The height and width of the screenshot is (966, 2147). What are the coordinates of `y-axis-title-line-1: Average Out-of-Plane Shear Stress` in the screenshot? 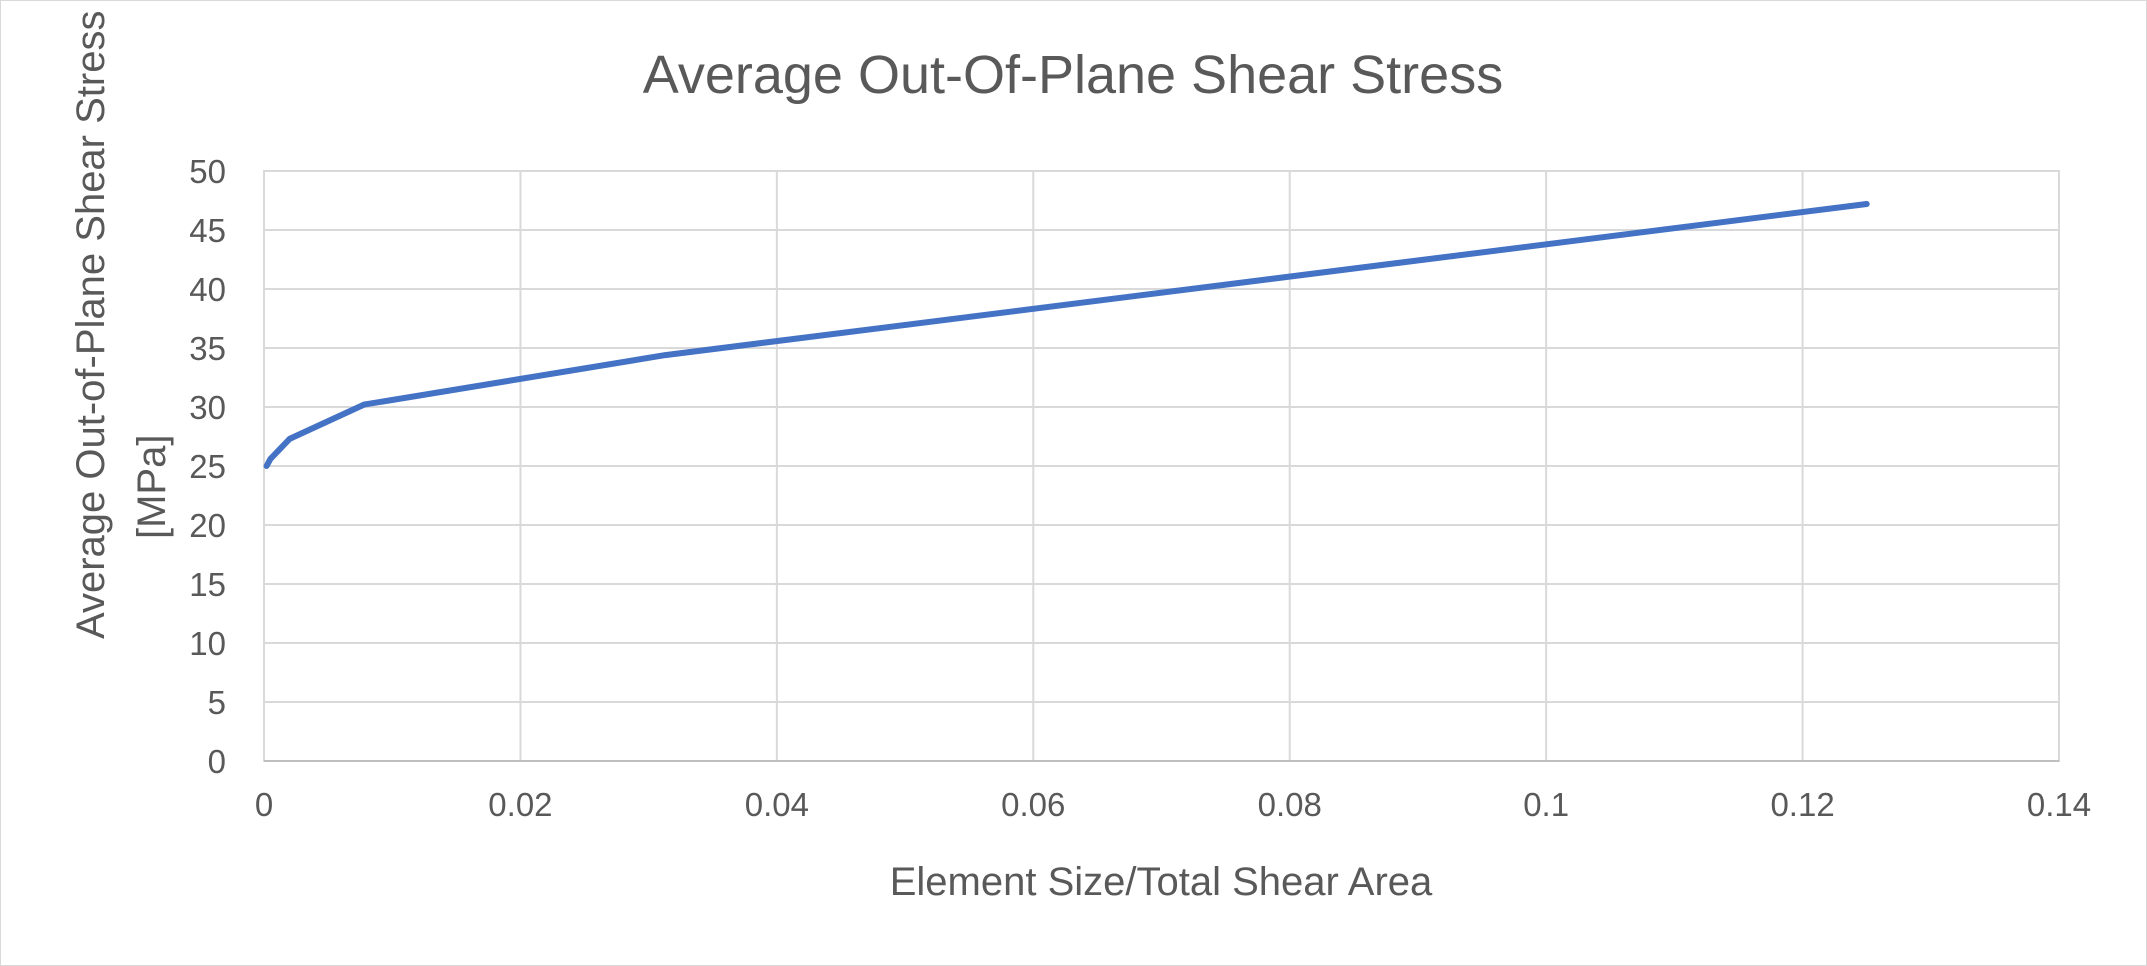 It's located at (91, 325).